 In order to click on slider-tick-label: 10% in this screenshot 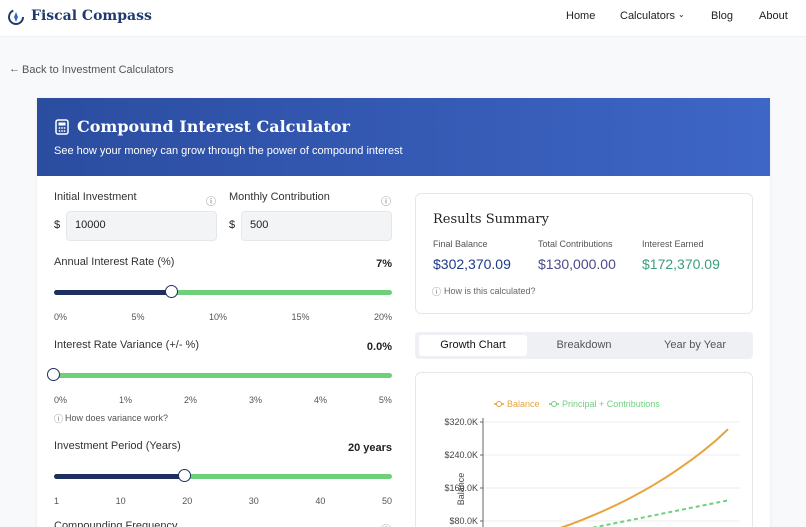, I will do `click(217, 317)`.